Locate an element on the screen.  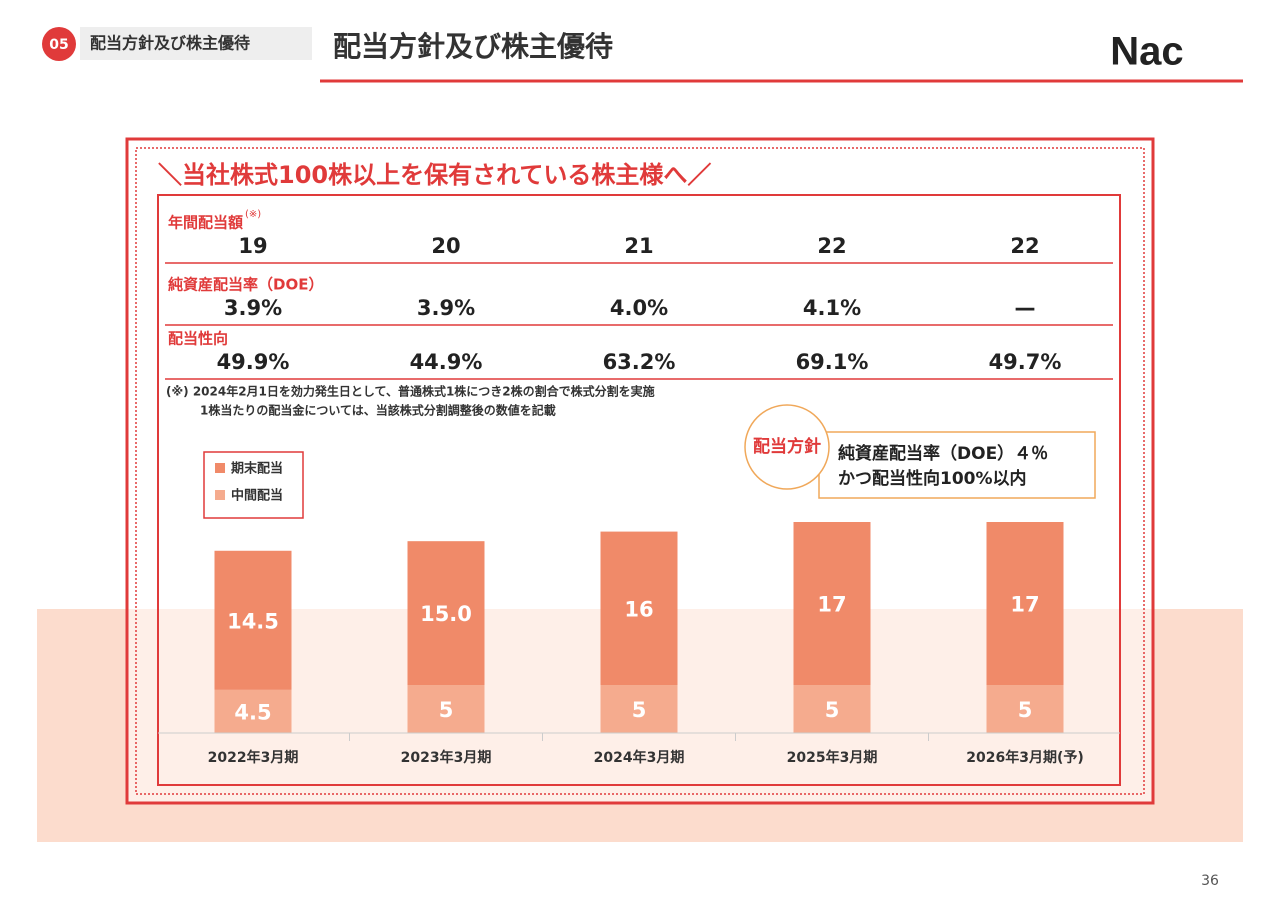
row-value: 69.1% is located at coordinates (832, 362).